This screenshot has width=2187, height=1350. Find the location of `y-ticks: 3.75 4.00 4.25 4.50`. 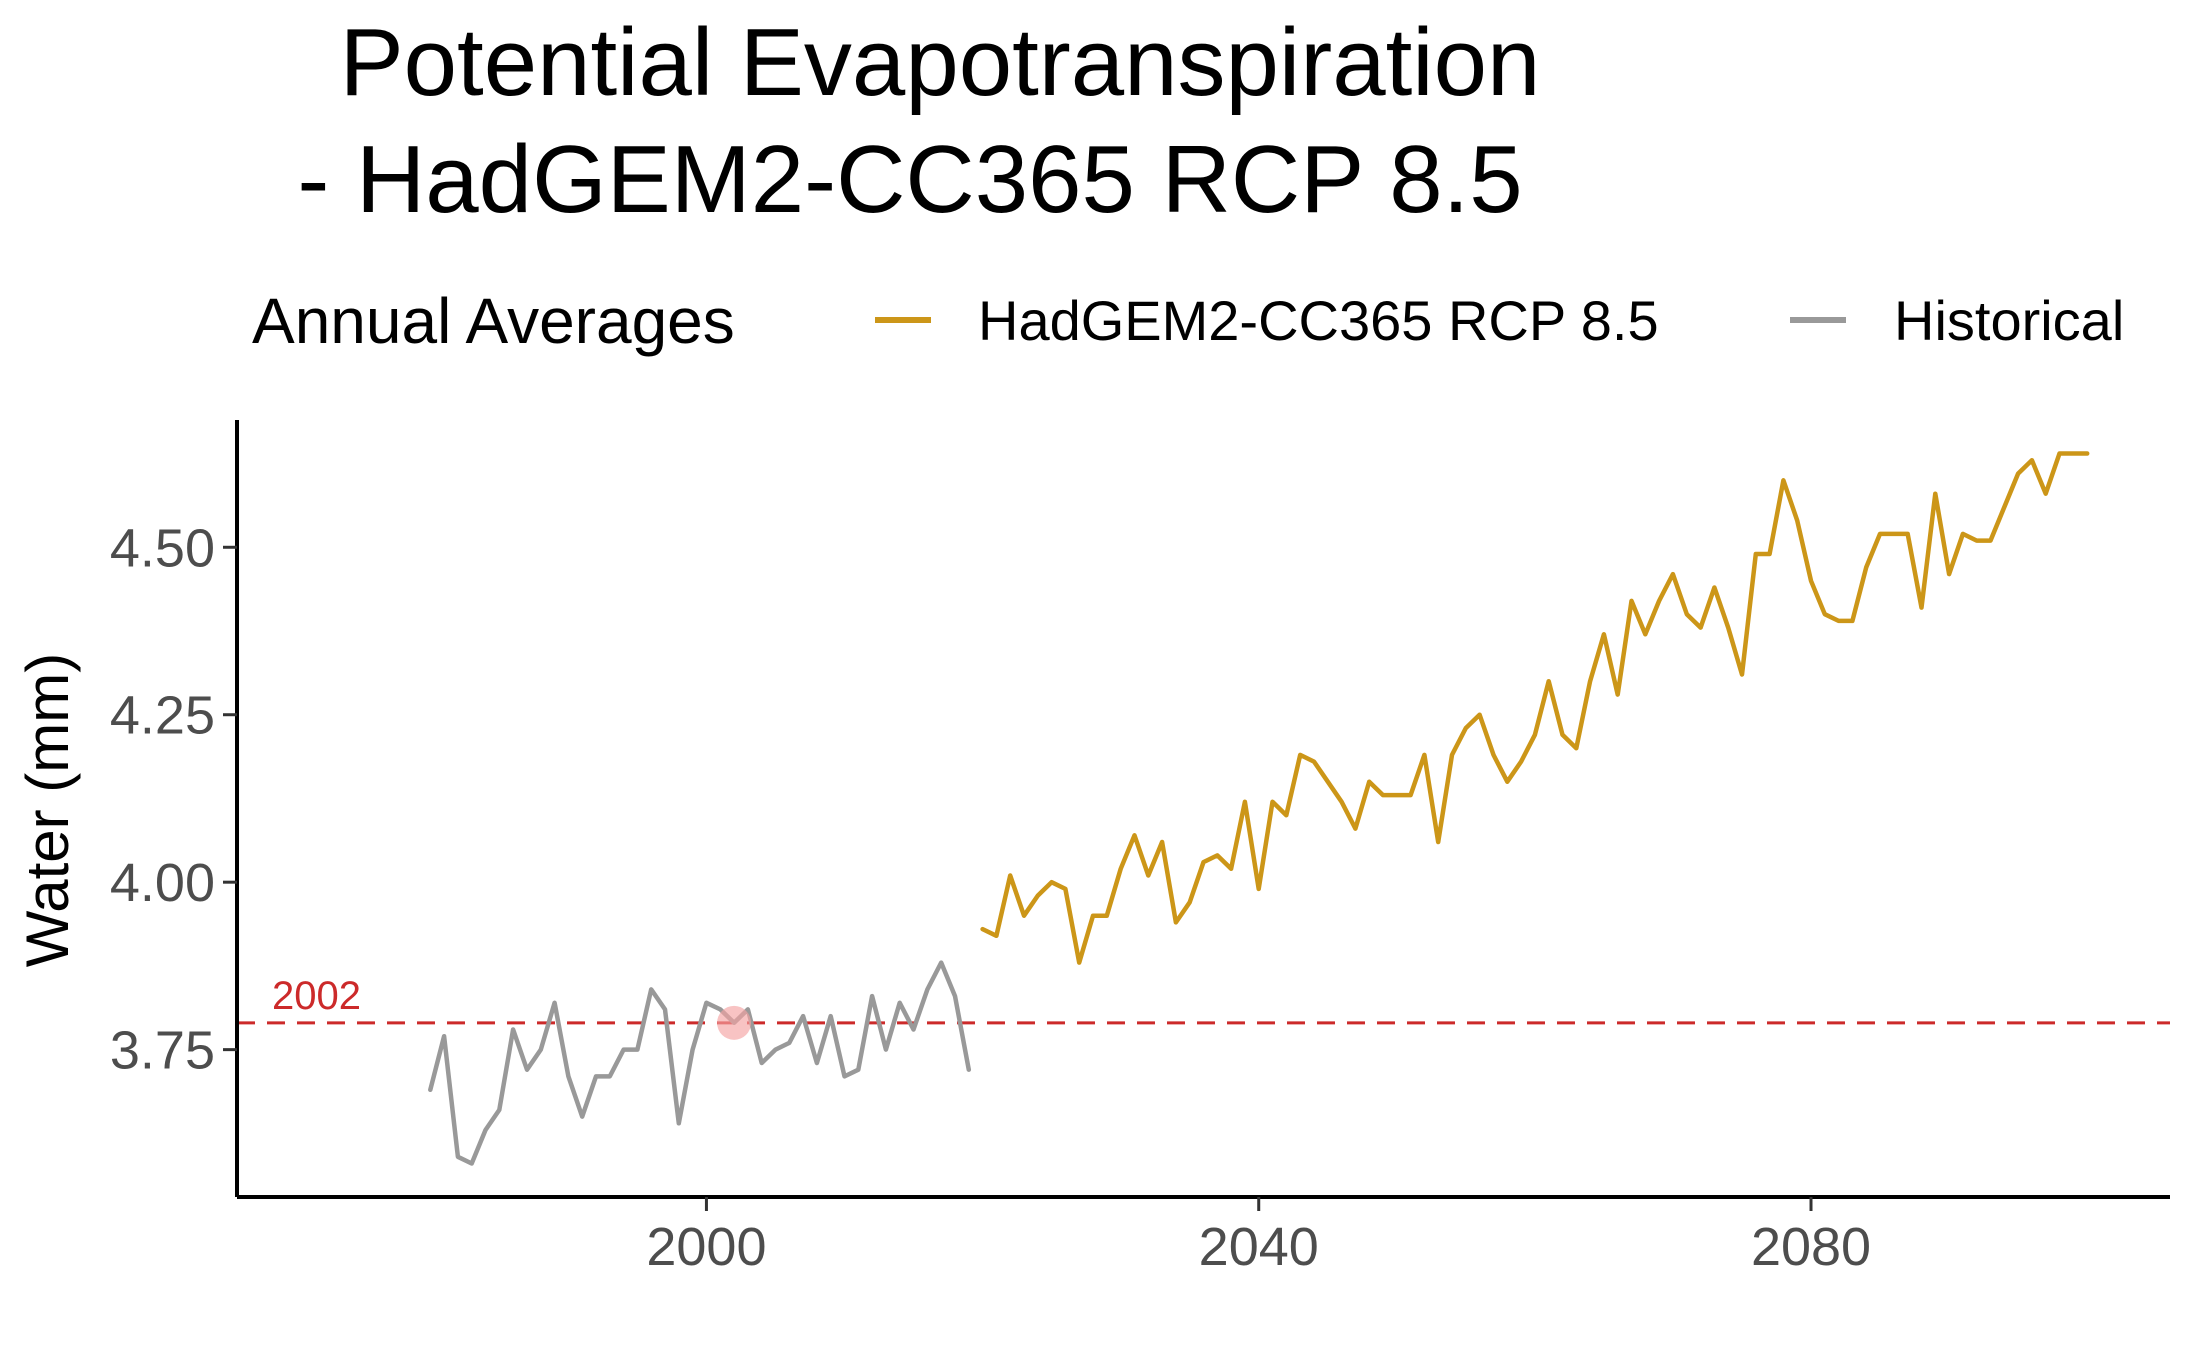

y-ticks: 3.75 4.00 4.25 4.50 is located at coordinates (173, 799).